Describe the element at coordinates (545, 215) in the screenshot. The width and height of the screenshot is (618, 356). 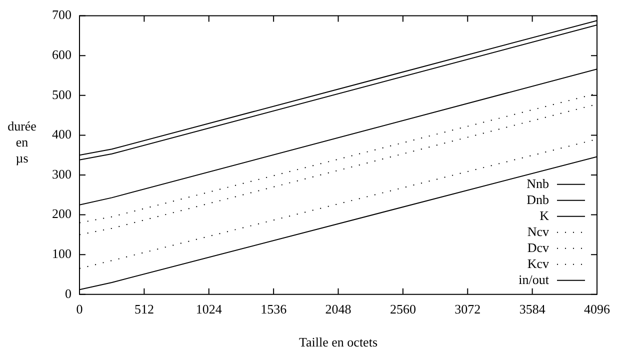
I see `legend-label: K` at that location.